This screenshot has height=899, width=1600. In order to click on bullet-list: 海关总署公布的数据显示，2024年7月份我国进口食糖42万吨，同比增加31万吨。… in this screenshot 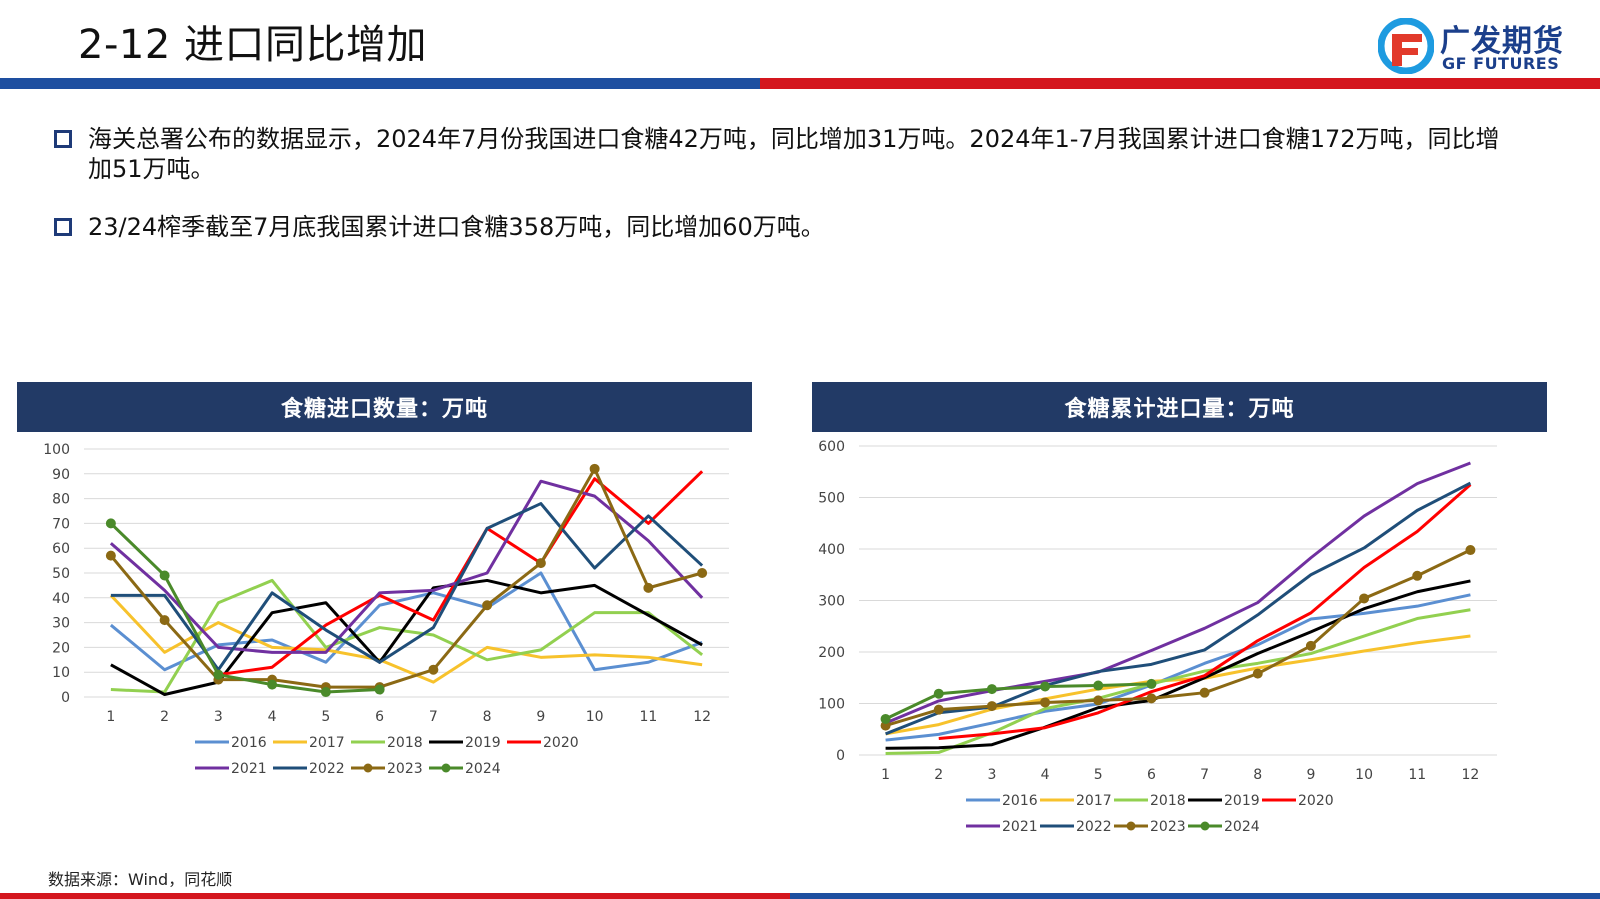, I will do `click(777, 197)`.